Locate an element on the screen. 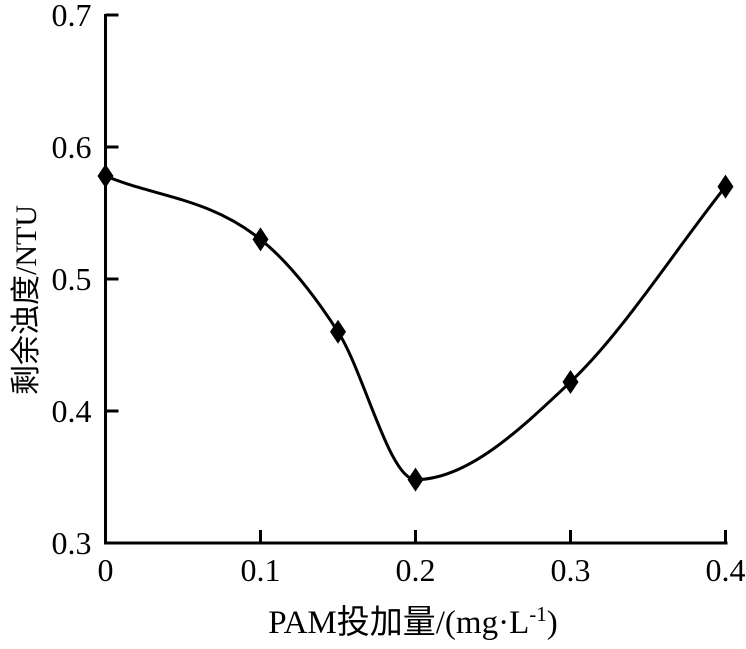 Image resolution: width=746 pixels, height=649 pixels. y-axis-title: 剩余浊度/NTU is located at coordinates (26, 300).